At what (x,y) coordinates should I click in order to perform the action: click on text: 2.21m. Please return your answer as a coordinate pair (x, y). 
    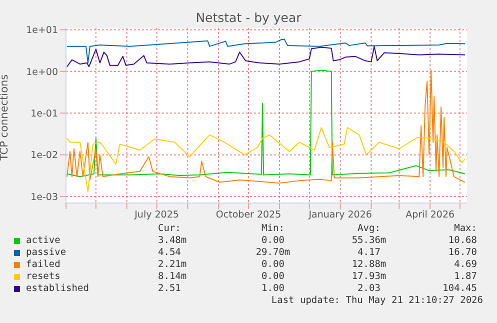
    Looking at the image, I should click on (172, 264).